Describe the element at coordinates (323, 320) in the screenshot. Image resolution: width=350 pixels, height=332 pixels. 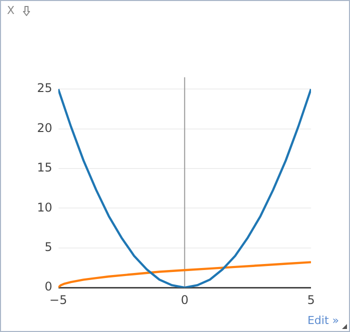
I see `text: Edit »` at that location.